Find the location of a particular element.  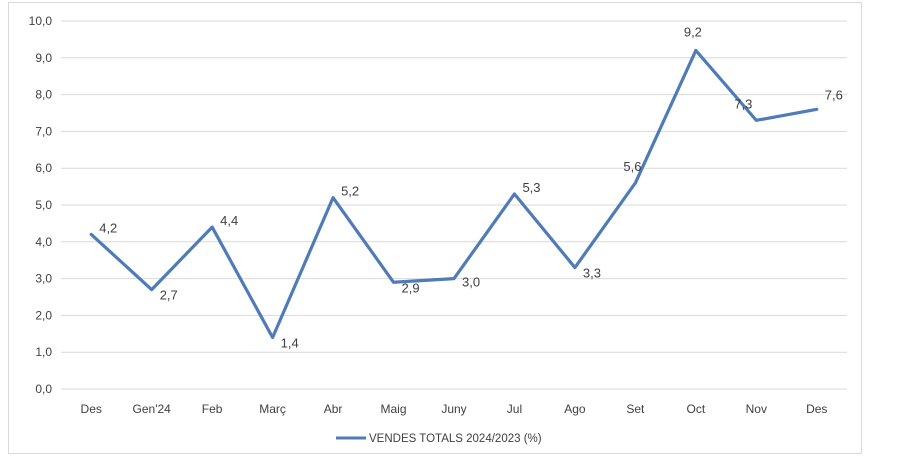

x-tick-label: Nov is located at coordinates (756, 409).